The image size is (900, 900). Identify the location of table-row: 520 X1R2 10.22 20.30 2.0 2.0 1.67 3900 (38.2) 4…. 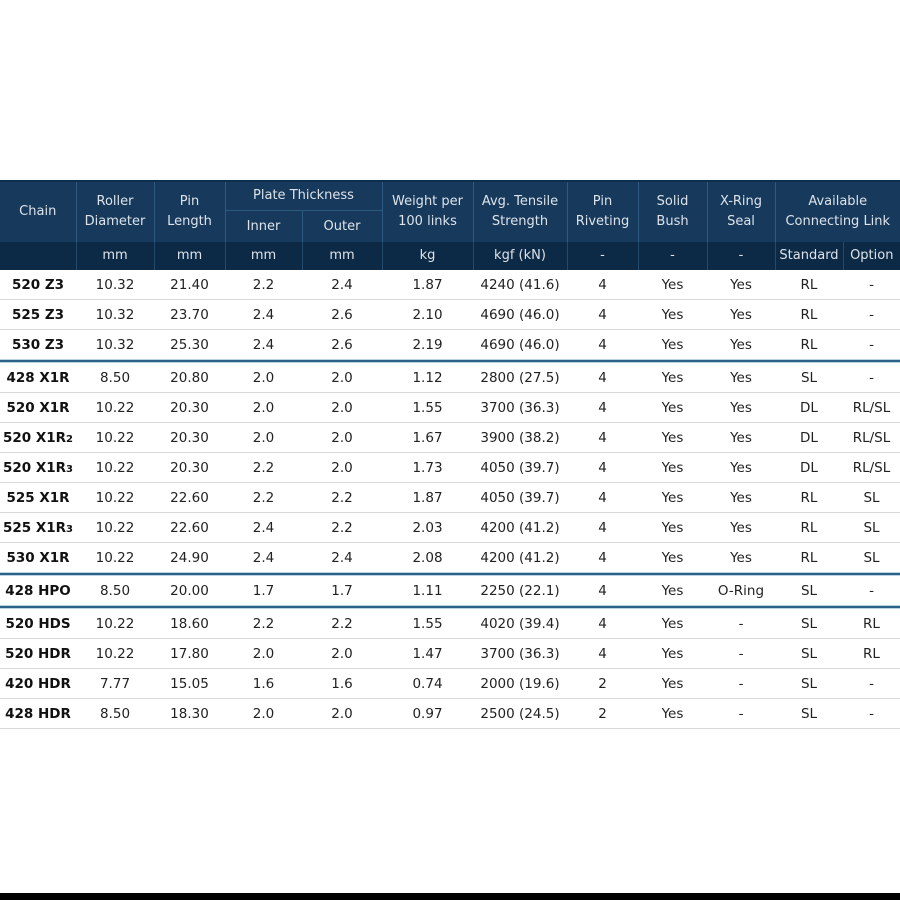
(450, 437).